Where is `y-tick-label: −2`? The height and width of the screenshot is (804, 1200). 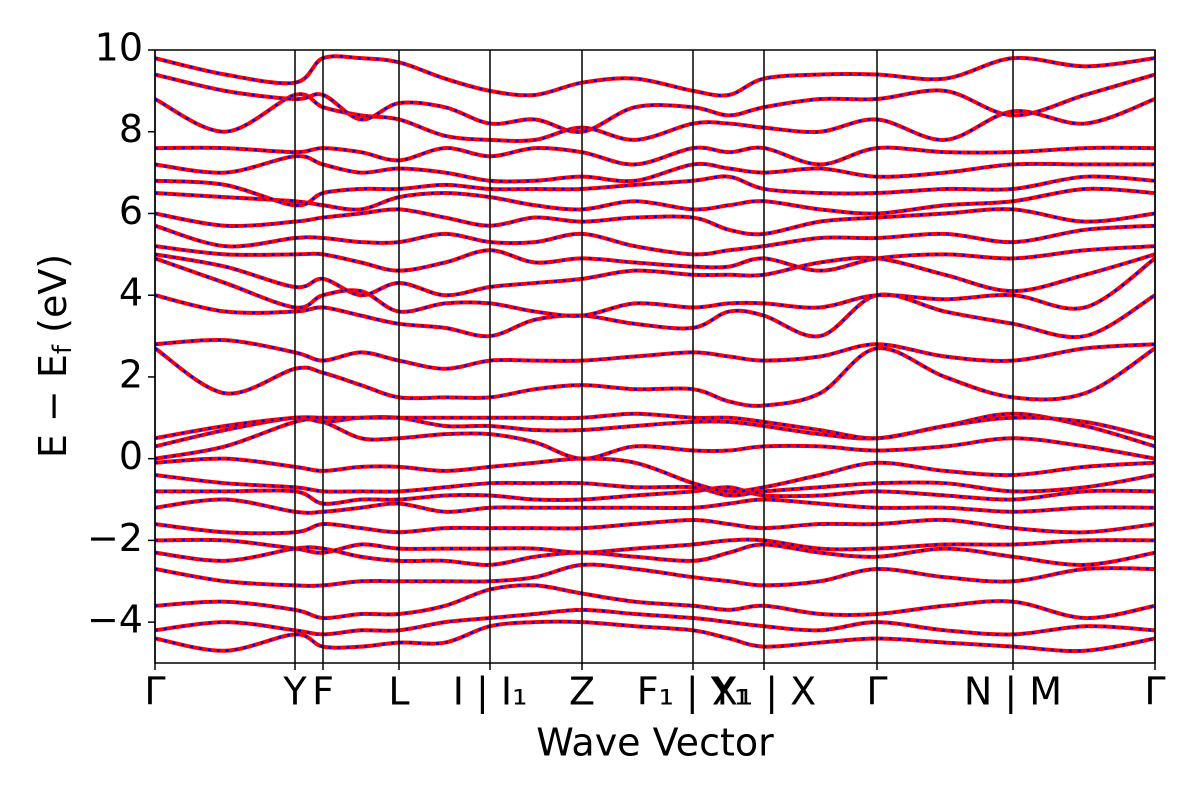 y-tick-label: −2 is located at coordinates (115, 538).